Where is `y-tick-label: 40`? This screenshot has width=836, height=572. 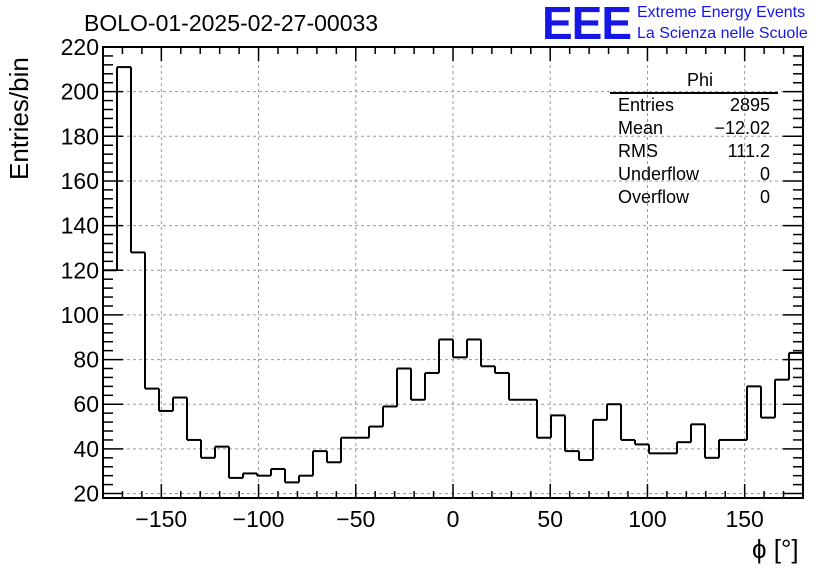 y-tick-label: 40 is located at coordinates (86, 449).